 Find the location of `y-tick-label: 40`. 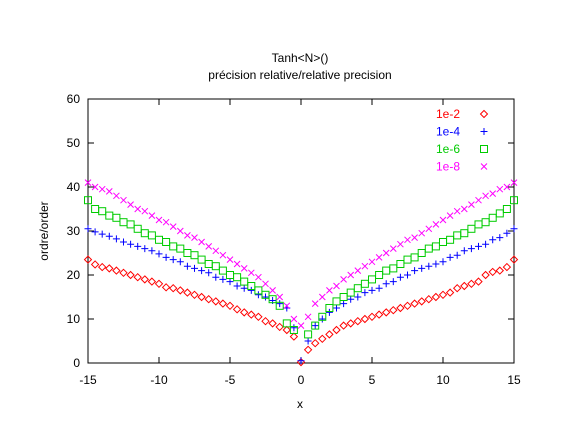

y-tick-label: 40 is located at coordinates (74, 187).